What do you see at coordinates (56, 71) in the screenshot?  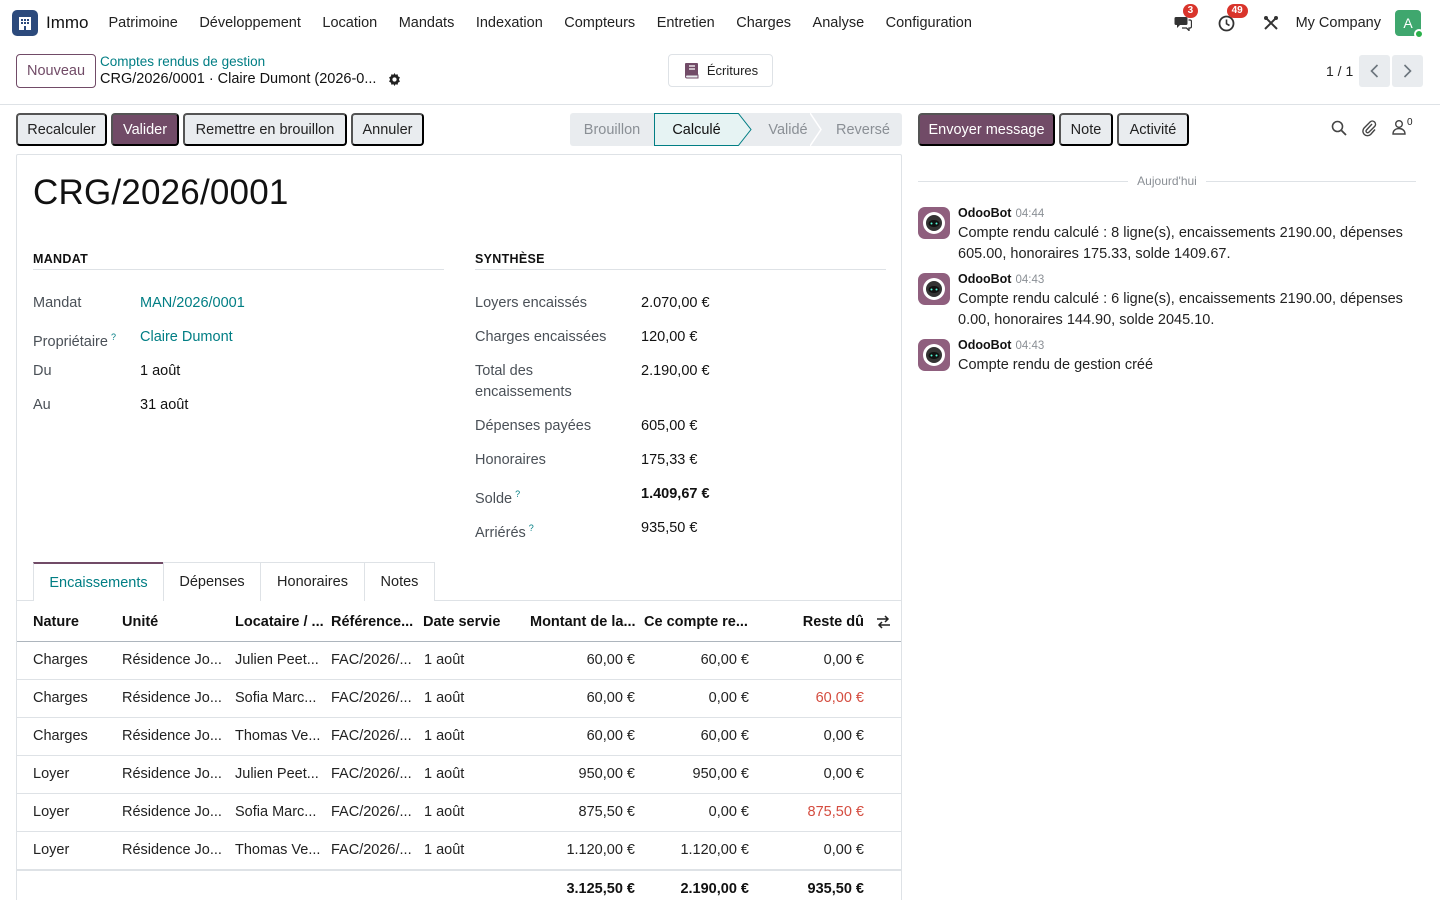 I see `new-record-button: Nouveau` at bounding box center [56, 71].